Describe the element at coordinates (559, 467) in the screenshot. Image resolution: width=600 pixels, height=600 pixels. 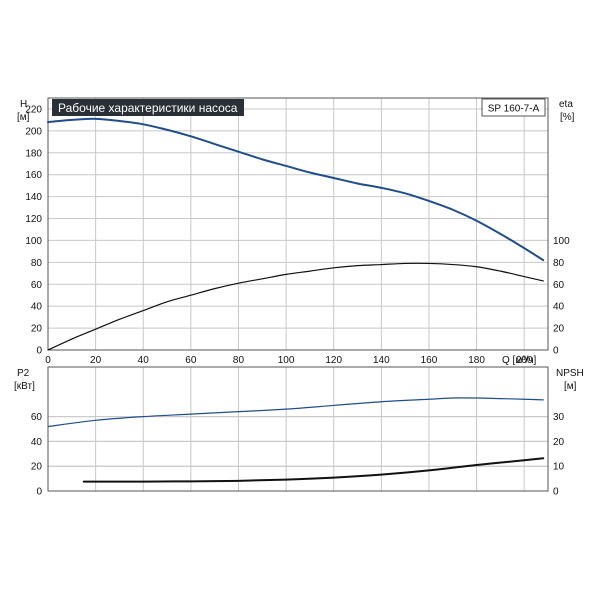
I see `bottom-right-tick-label: 10` at that location.